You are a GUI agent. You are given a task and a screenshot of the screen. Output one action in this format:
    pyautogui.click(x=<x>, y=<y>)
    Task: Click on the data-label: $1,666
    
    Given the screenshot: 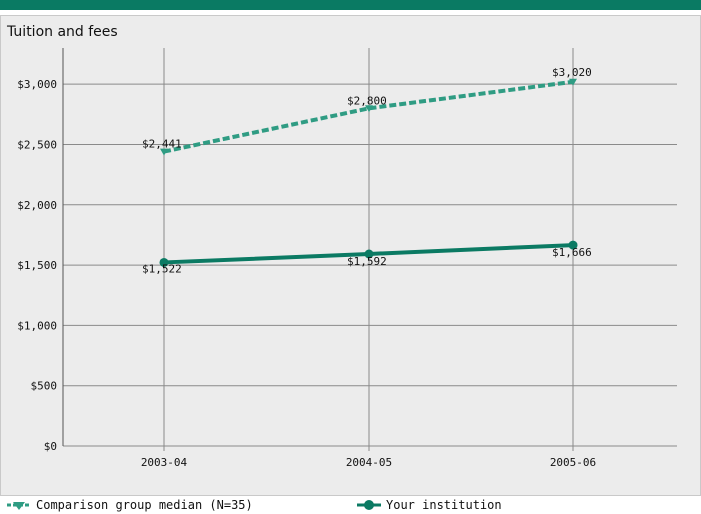 What is the action you would take?
    pyautogui.click(x=572, y=252)
    